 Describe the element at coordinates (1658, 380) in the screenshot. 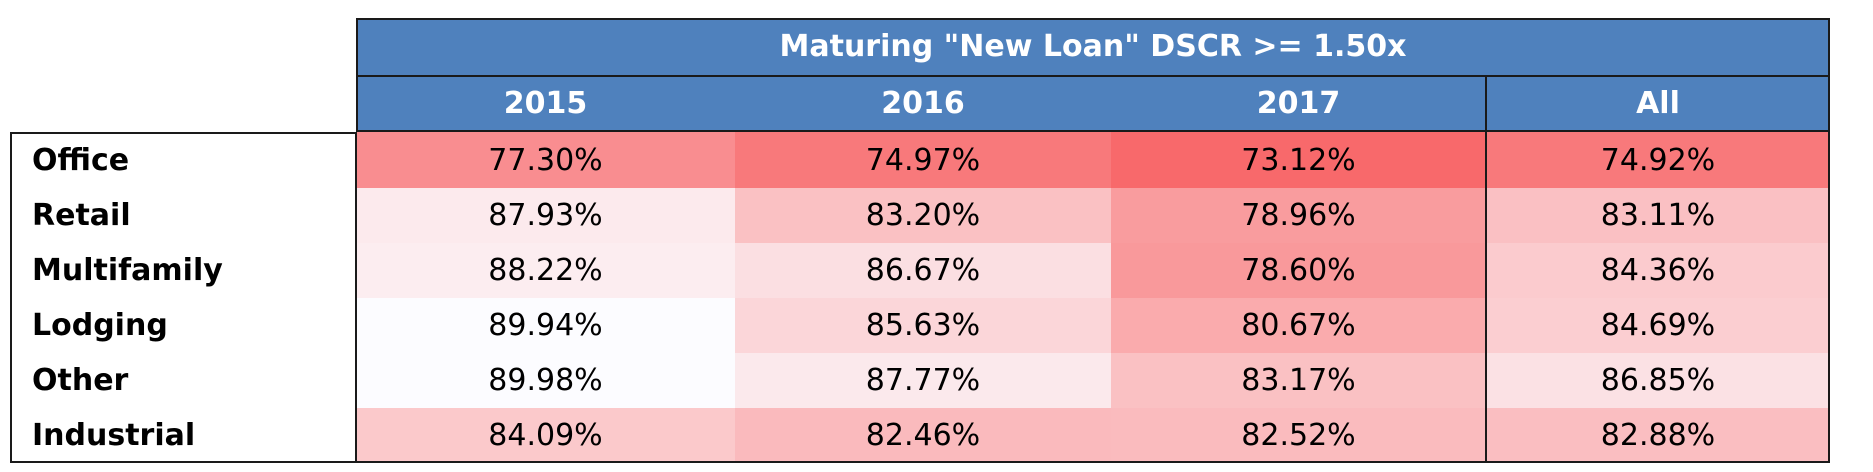

I see `heat-cell: 86.85%` at that location.